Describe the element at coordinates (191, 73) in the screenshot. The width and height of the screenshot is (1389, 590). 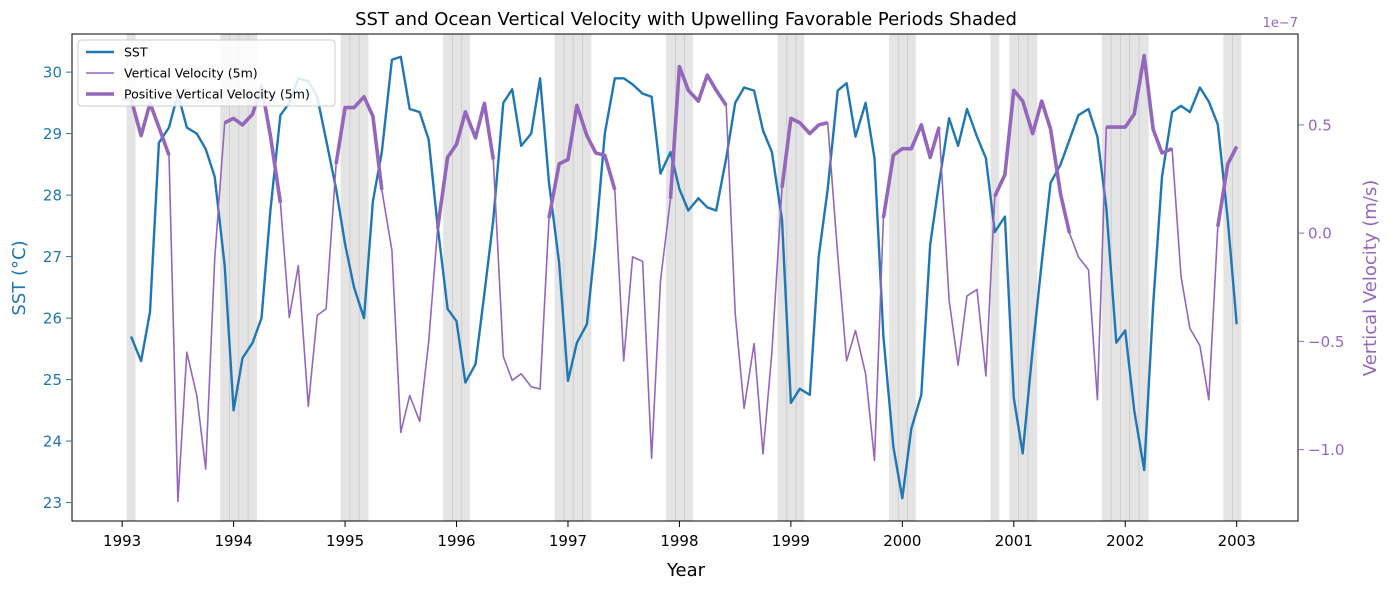
I see `legend-label-velocity: Vertical Velocity (5m)` at that location.